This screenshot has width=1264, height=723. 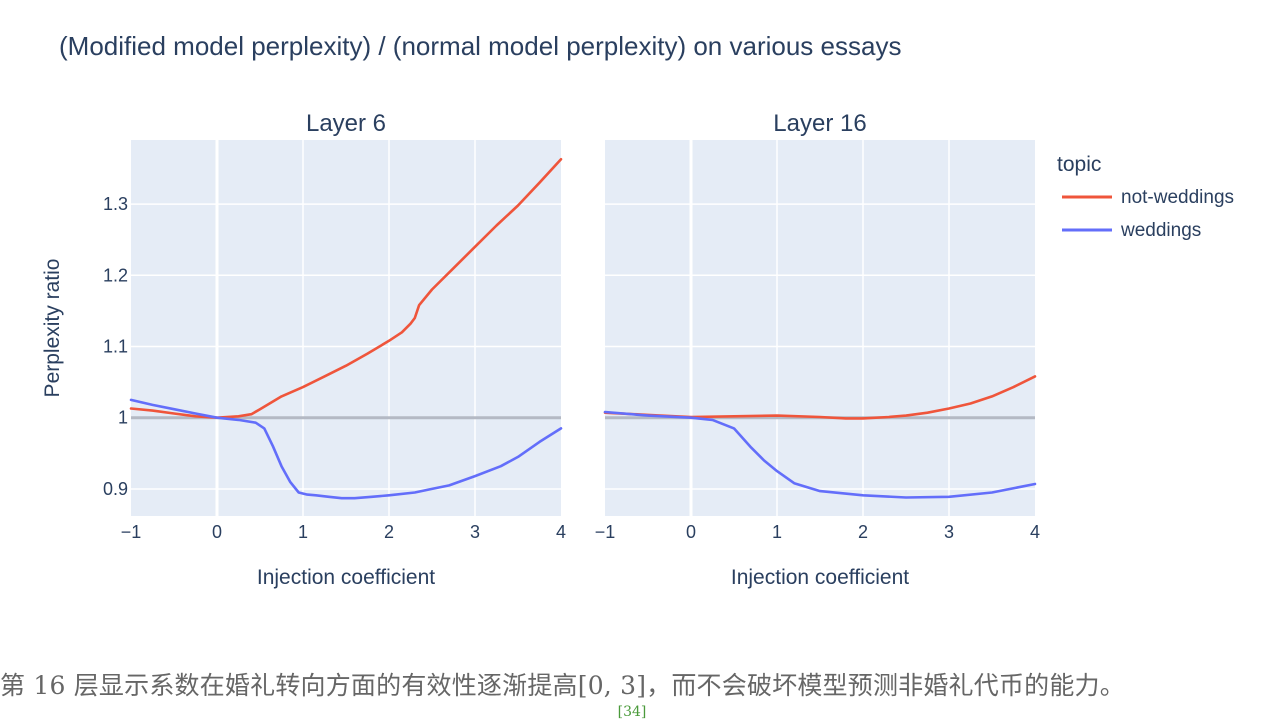 I want to click on caption-layer-number: 16, so click(x=49, y=685).